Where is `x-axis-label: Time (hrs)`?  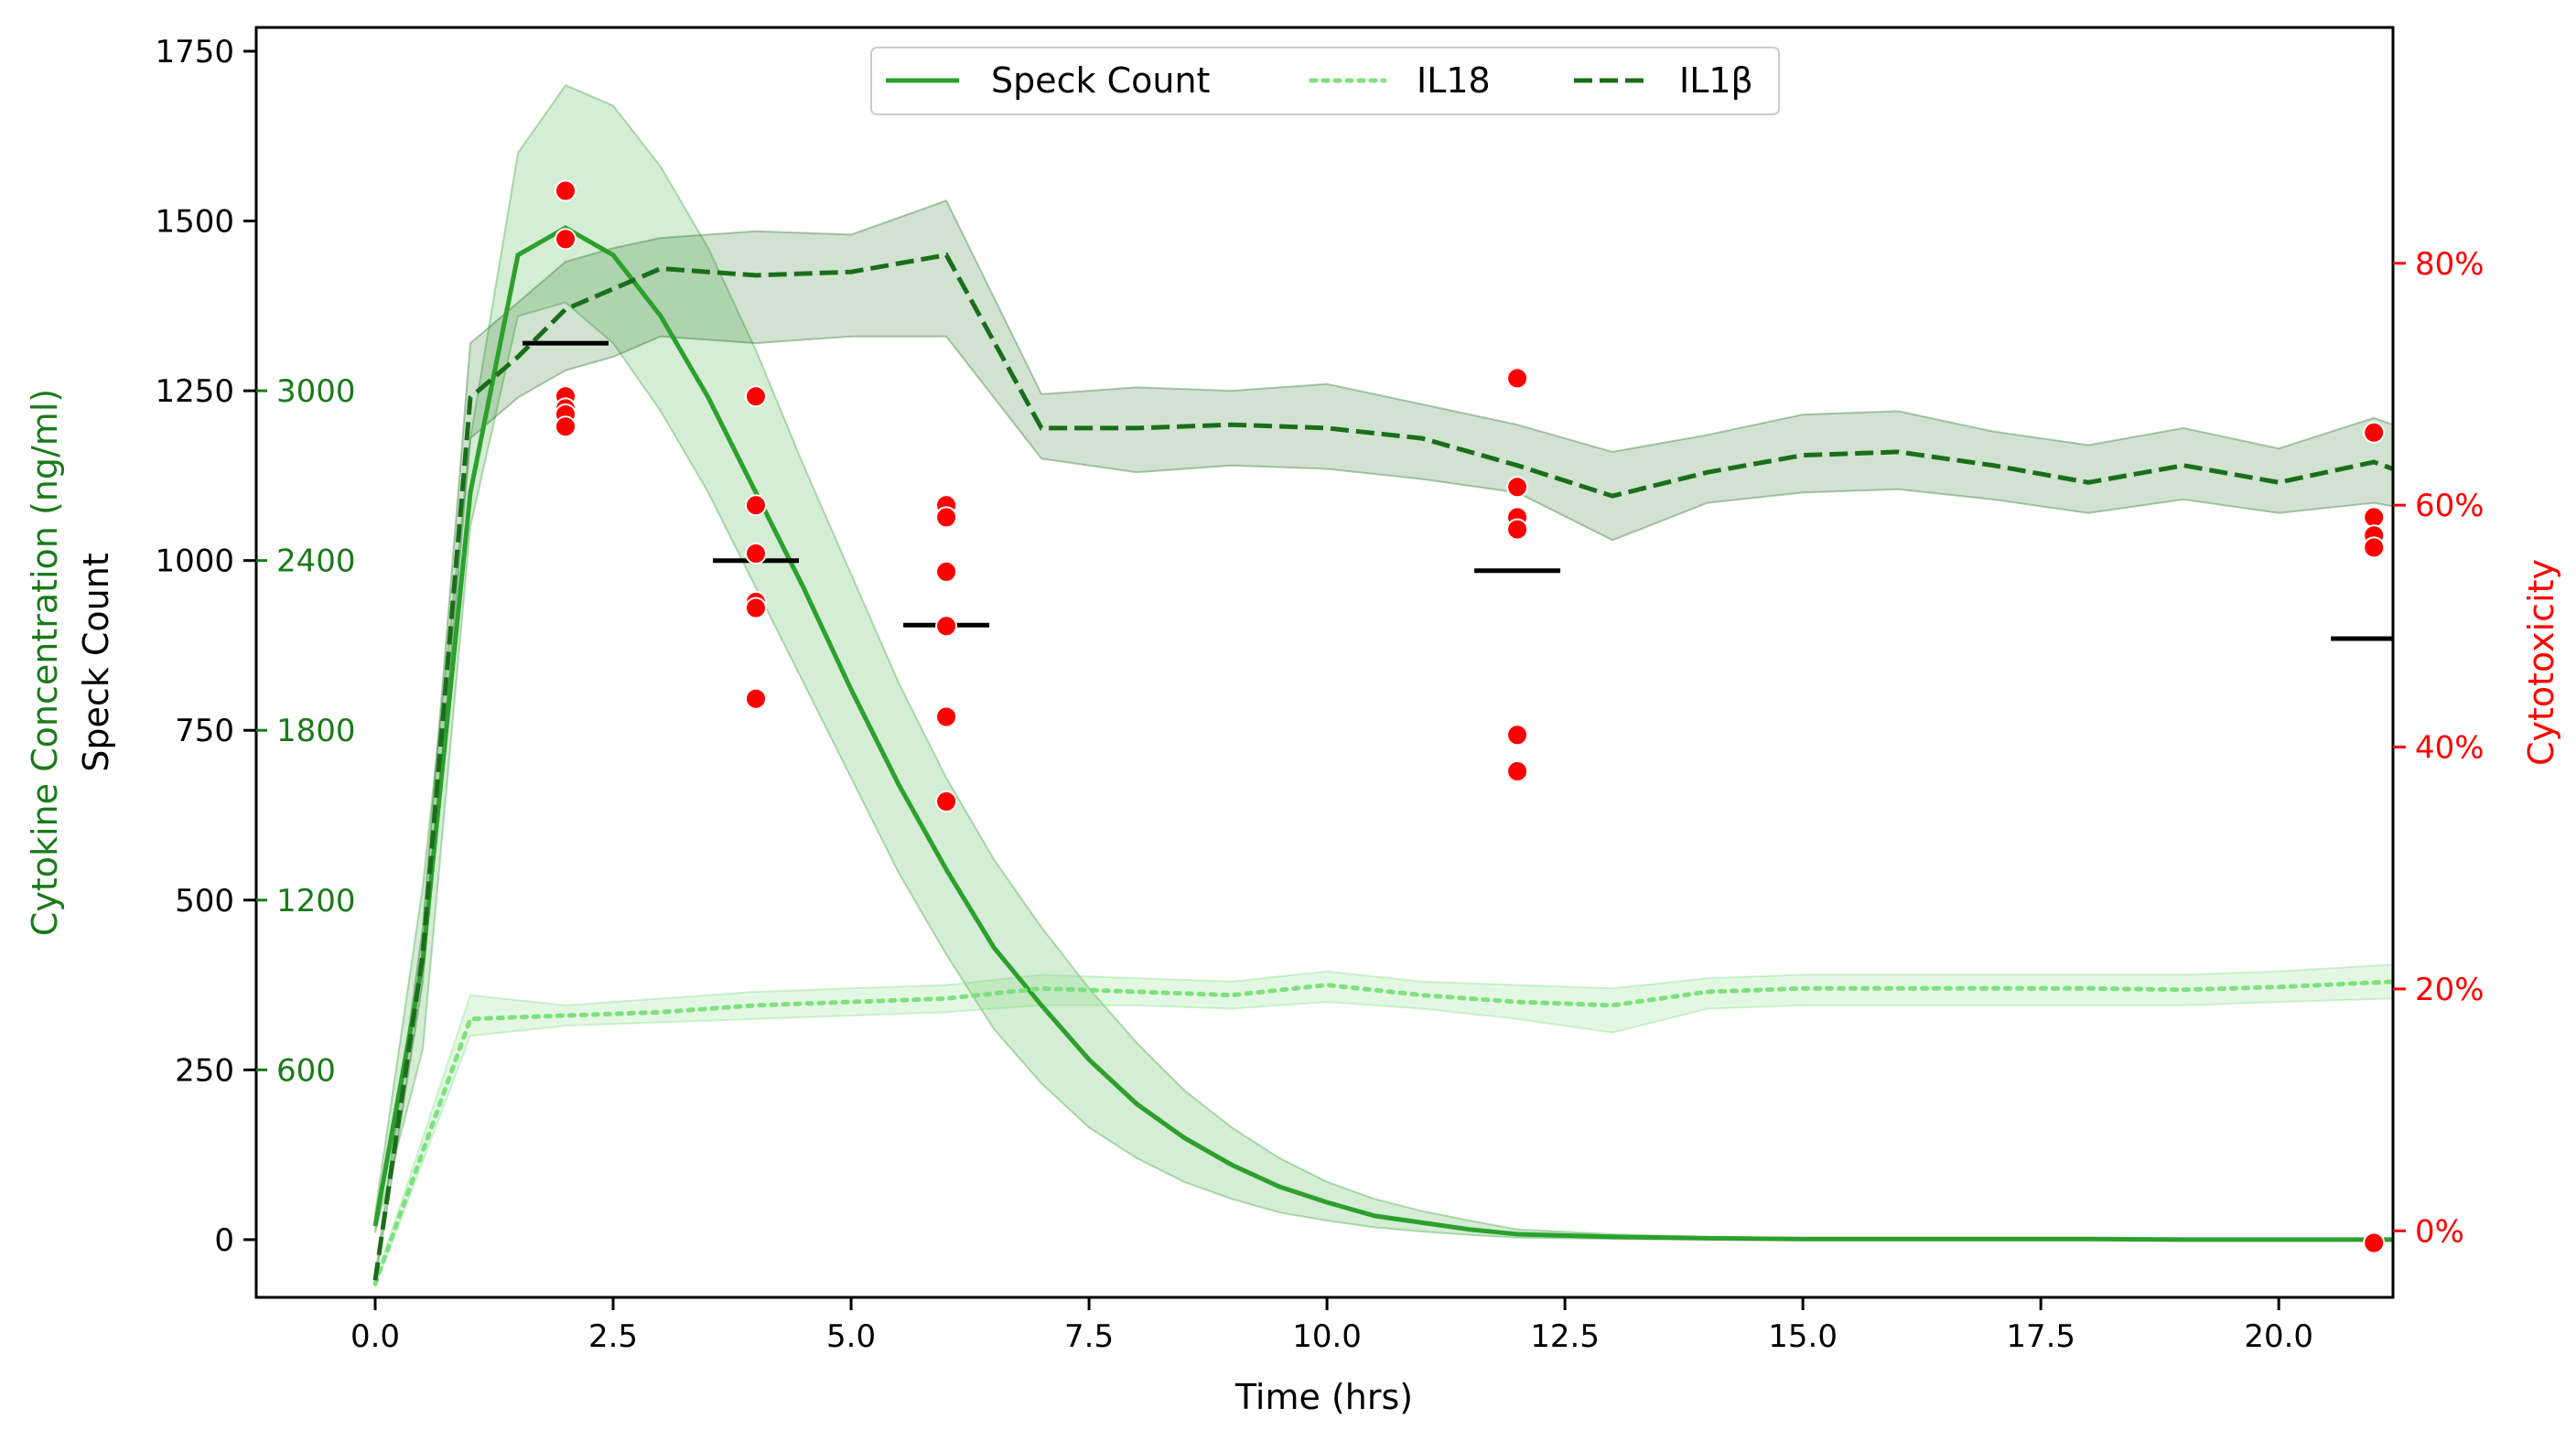
x-axis-label: Time (hrs) is located at coordinates (1323, 1397).